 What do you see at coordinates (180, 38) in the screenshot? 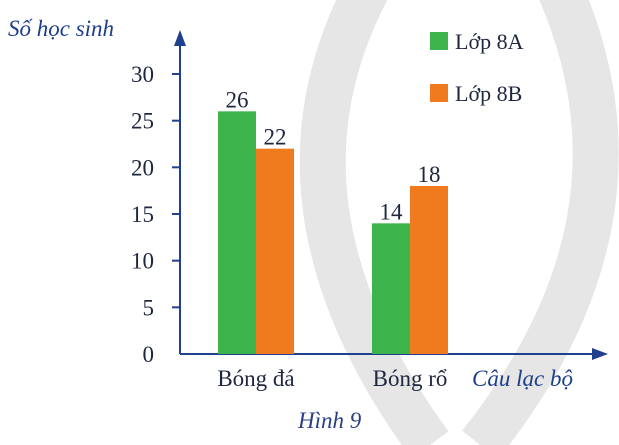
I see `y-axis-arrow` at bounding box center [180, 38].